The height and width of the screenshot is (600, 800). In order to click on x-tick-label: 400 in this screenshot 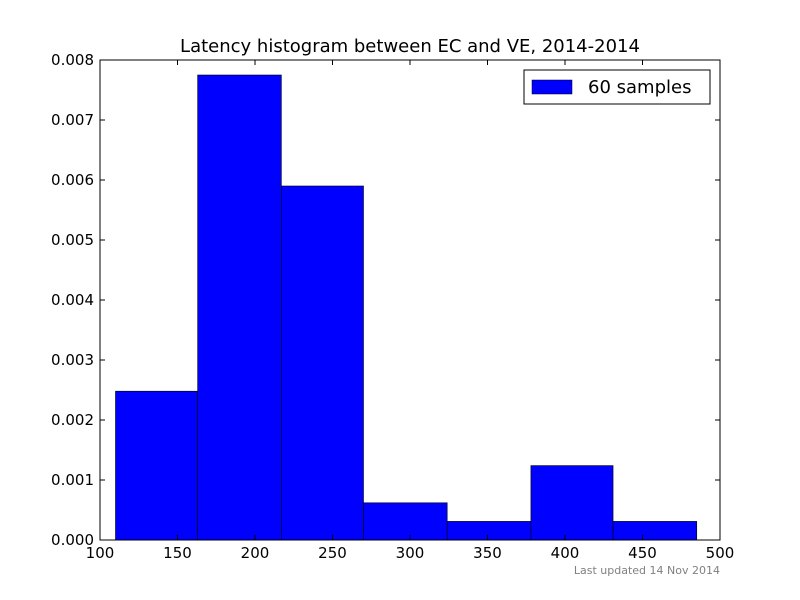, I will do `click(565, 553)`.